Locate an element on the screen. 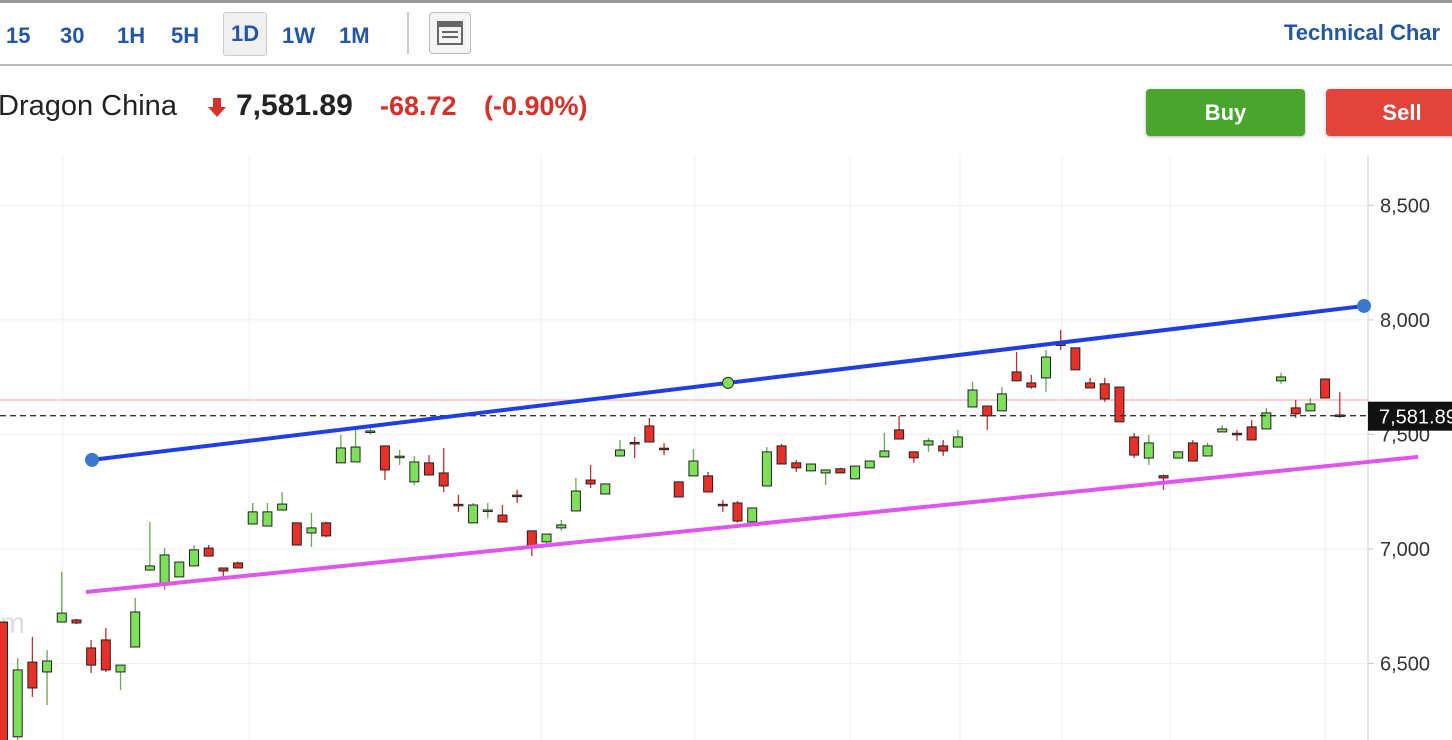 This screenshot has height=740, width=1452. y-tick-label: 8,000 is located at coordinates (1405, 321).